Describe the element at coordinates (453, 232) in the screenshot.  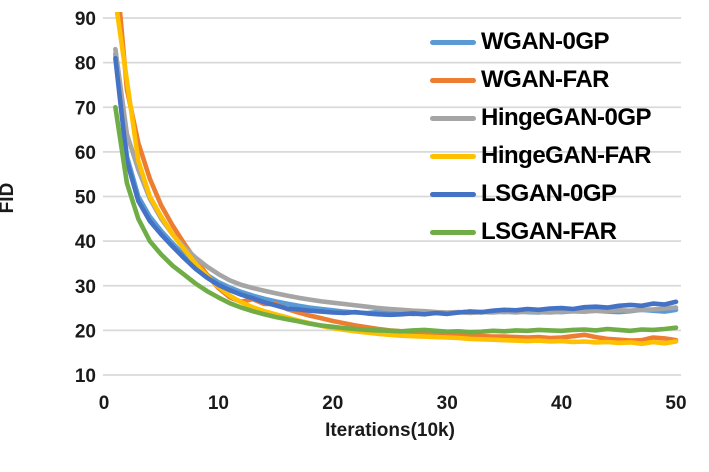
I see `legend-swatch-LSGAN-FAR` at that location.